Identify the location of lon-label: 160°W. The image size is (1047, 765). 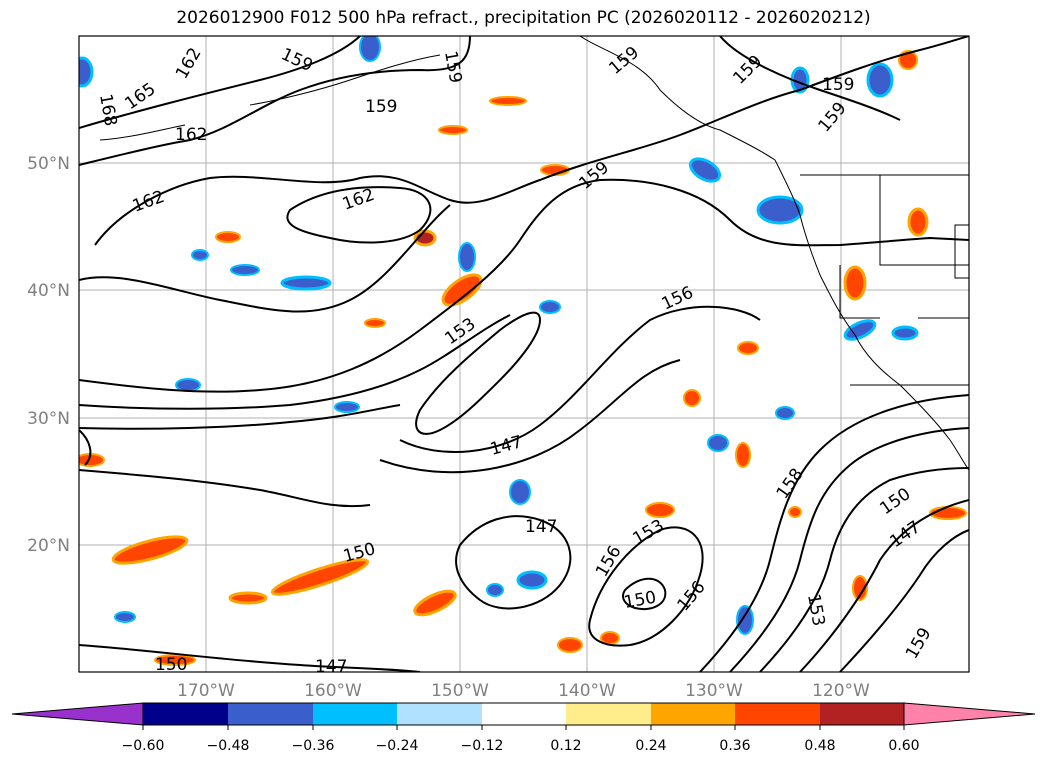
(333, 691).